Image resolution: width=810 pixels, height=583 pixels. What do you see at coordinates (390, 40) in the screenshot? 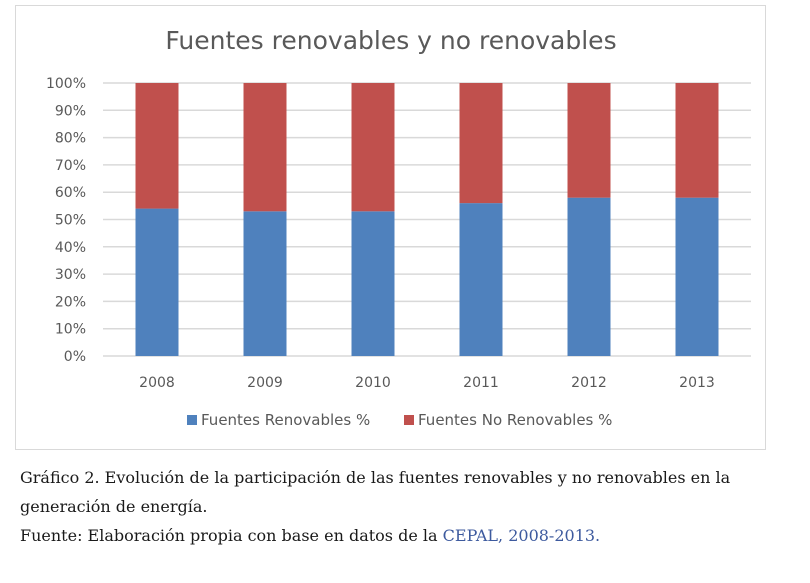
I see `chart-title: Fuentes renovables y no renovables` at bounding box center [390, 40].